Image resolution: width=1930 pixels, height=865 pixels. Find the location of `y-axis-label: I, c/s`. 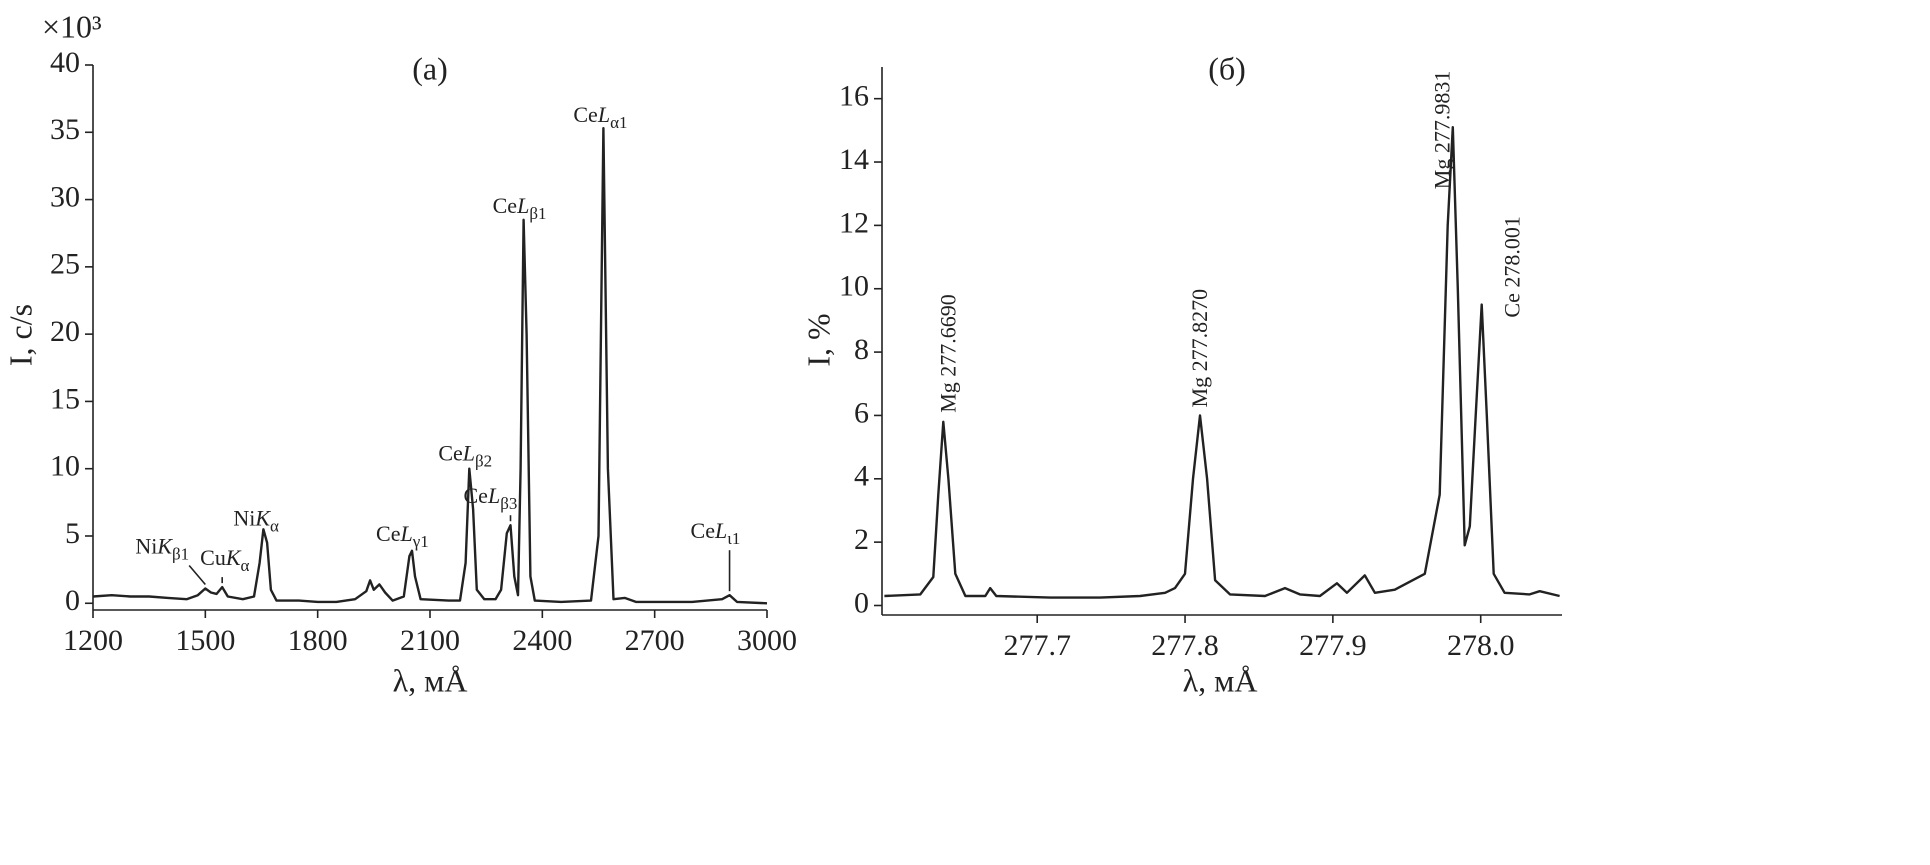

y-axis-label: I, c/s is located at coordinates (20, 335).